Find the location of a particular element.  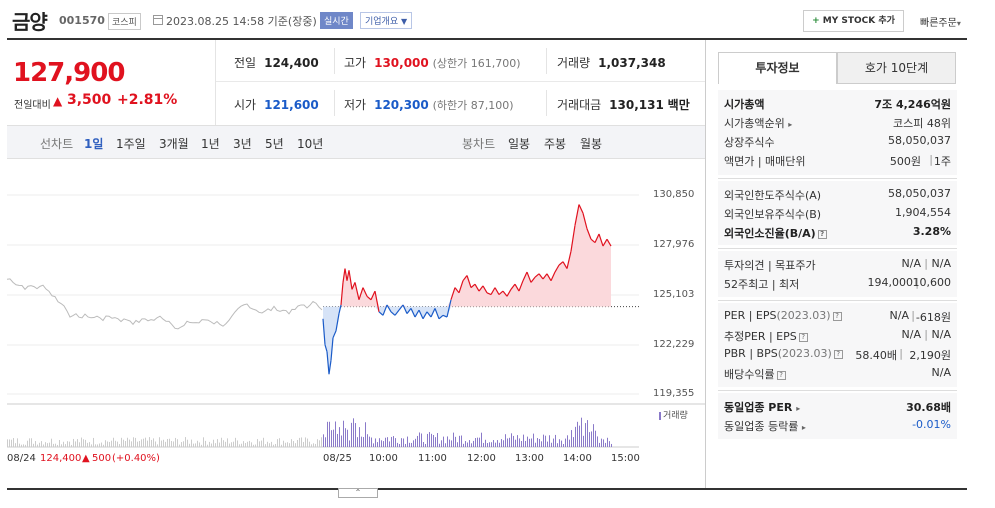

tab-1week: 1주일 is located at coordinates (131, 144).